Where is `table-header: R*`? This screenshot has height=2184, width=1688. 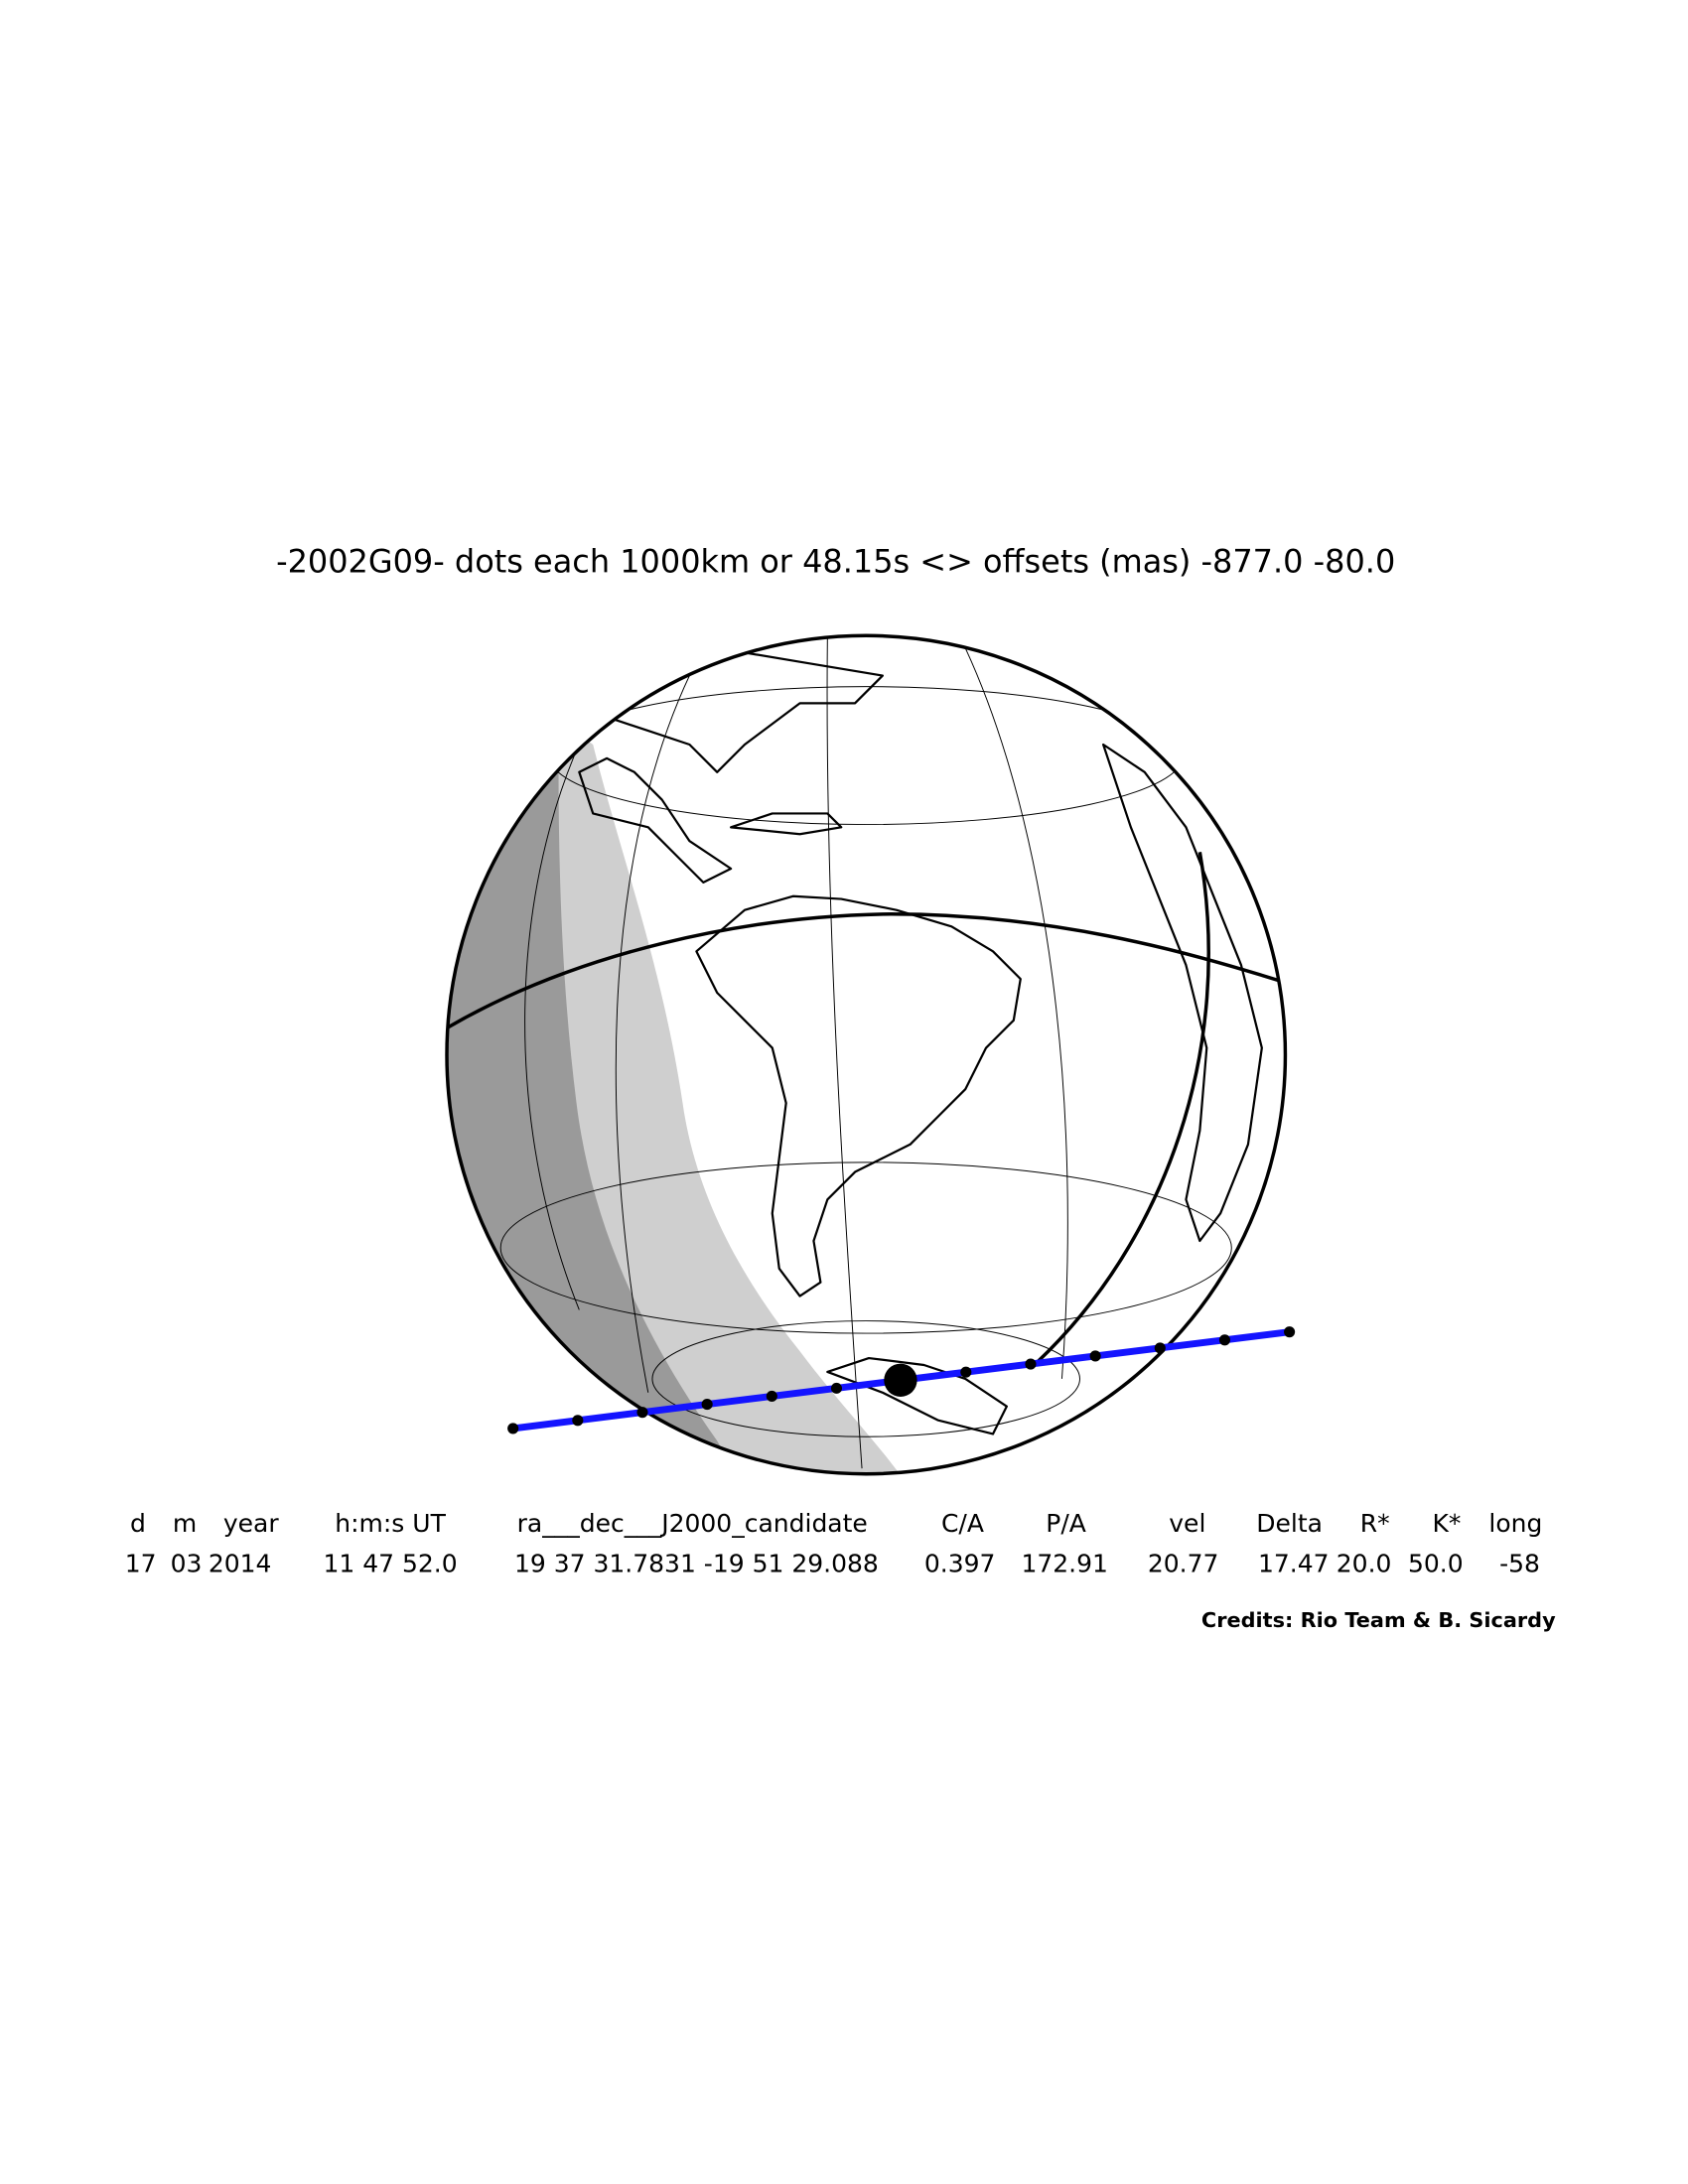 table-header: R* is located at coordinates (1375, 1523).